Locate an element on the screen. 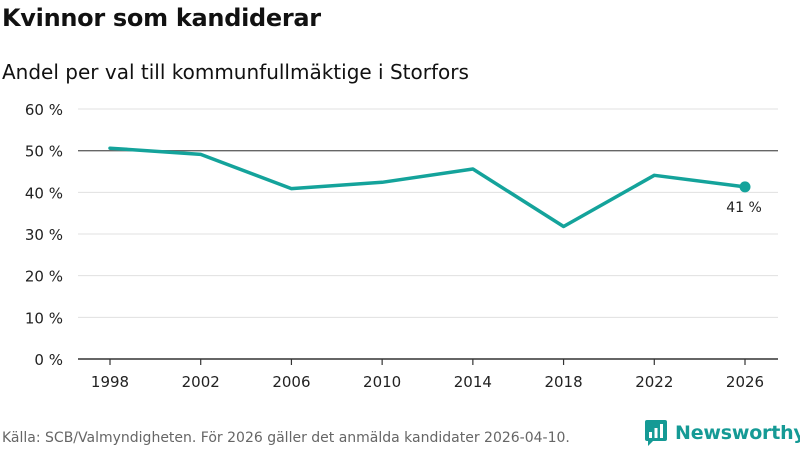  series-points is located at coordinates (745, 187).